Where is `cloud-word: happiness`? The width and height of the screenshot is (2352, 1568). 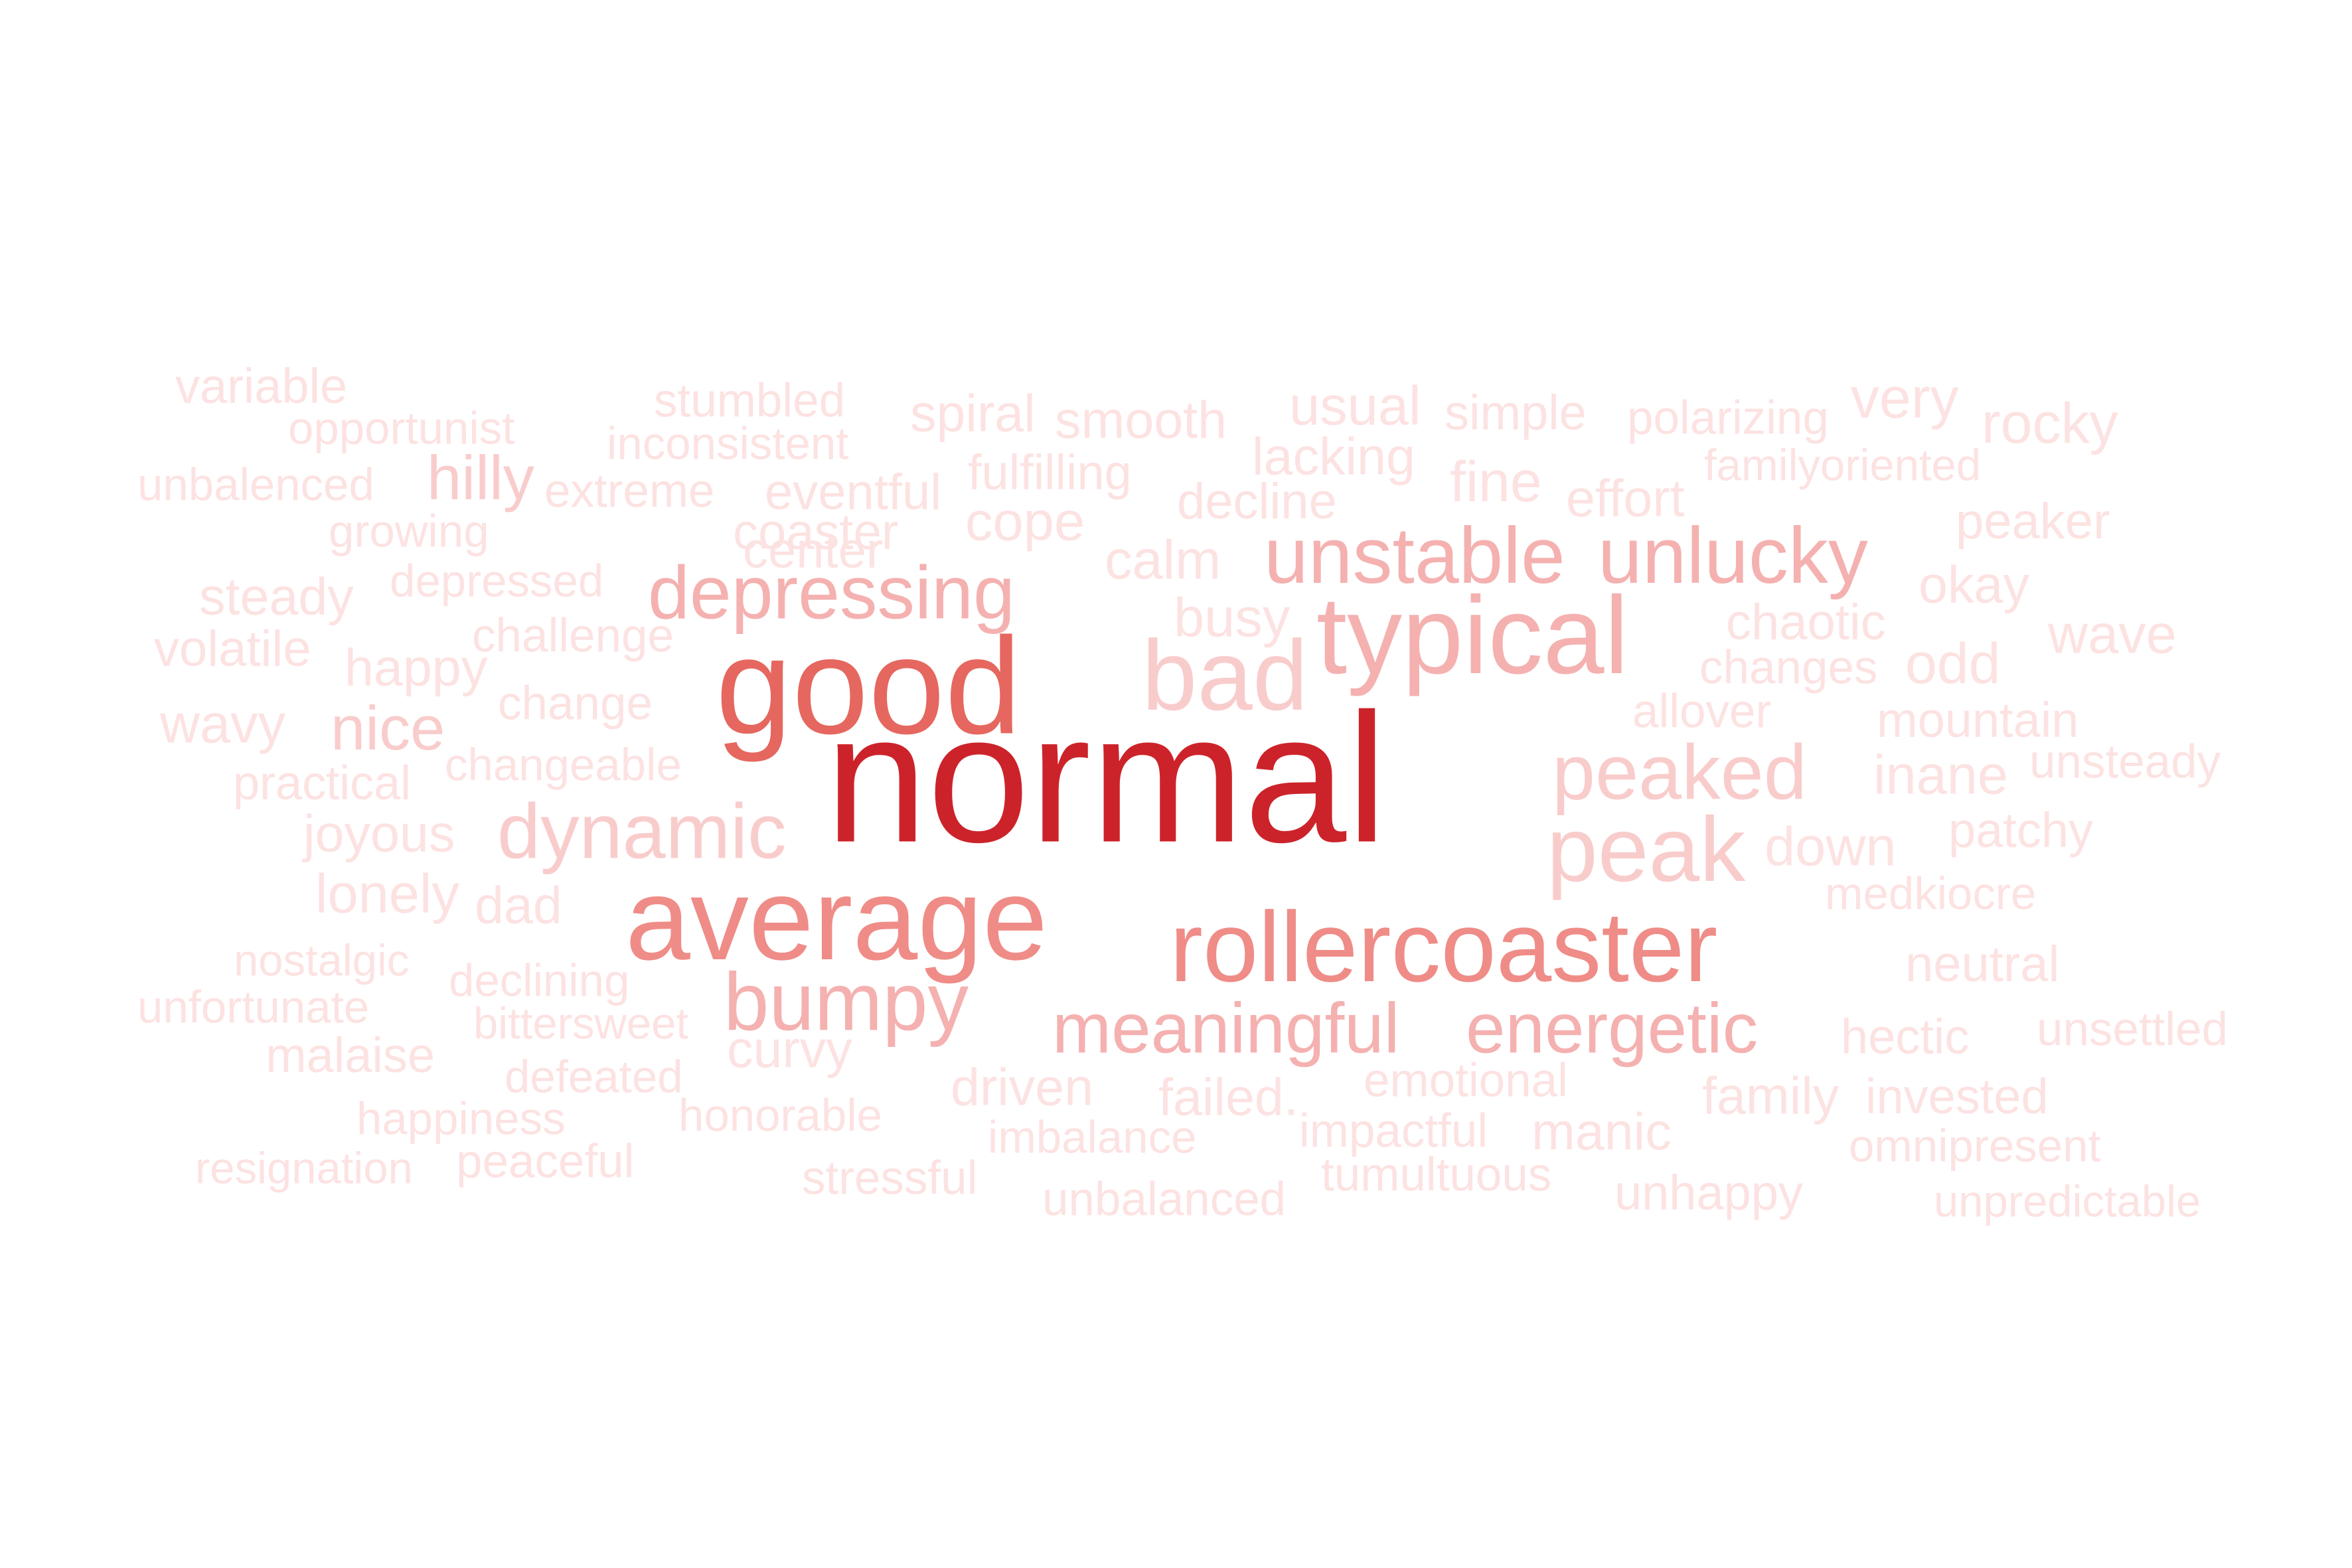 cloud-word: happiness is located at coordinates (461, 1119).